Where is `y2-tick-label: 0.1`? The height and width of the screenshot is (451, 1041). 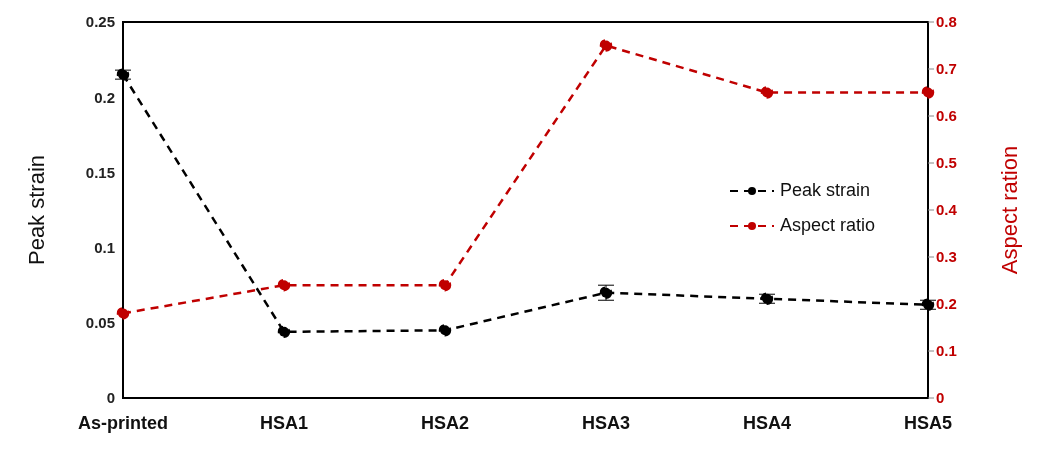 y2-tick-label: 0.1 is located at coordinates (946, 351).